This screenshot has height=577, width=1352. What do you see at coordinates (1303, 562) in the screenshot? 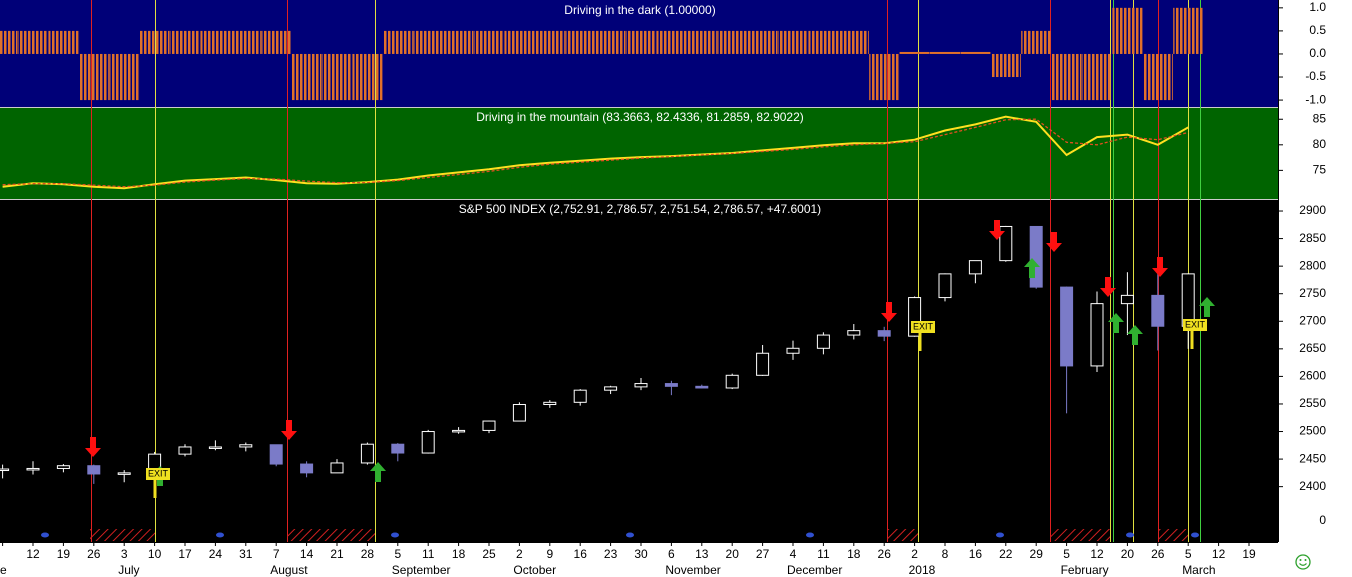
I see `smiley-icon` at bounding box center [1303, 562].